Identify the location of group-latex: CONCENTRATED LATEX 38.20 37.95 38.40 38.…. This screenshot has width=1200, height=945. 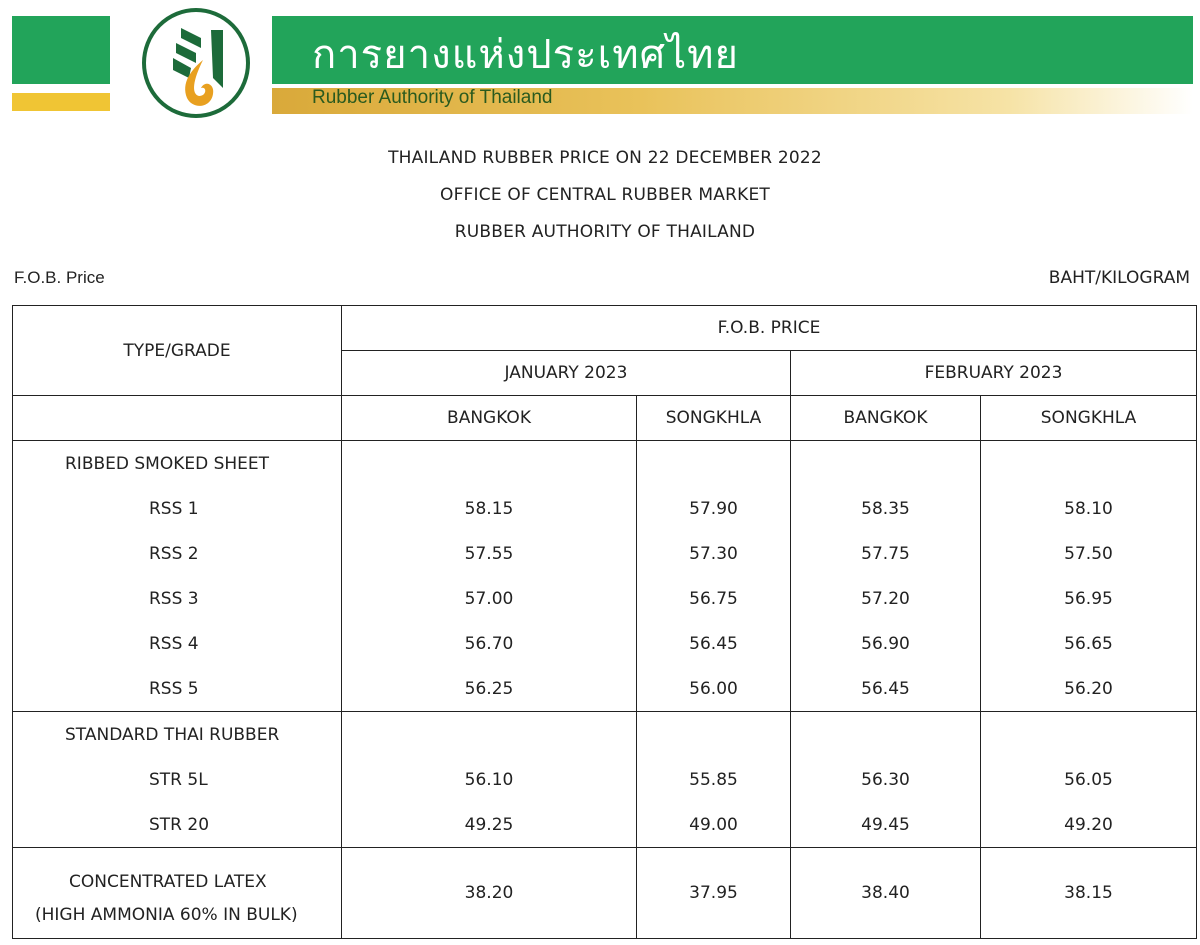
(605, 893).